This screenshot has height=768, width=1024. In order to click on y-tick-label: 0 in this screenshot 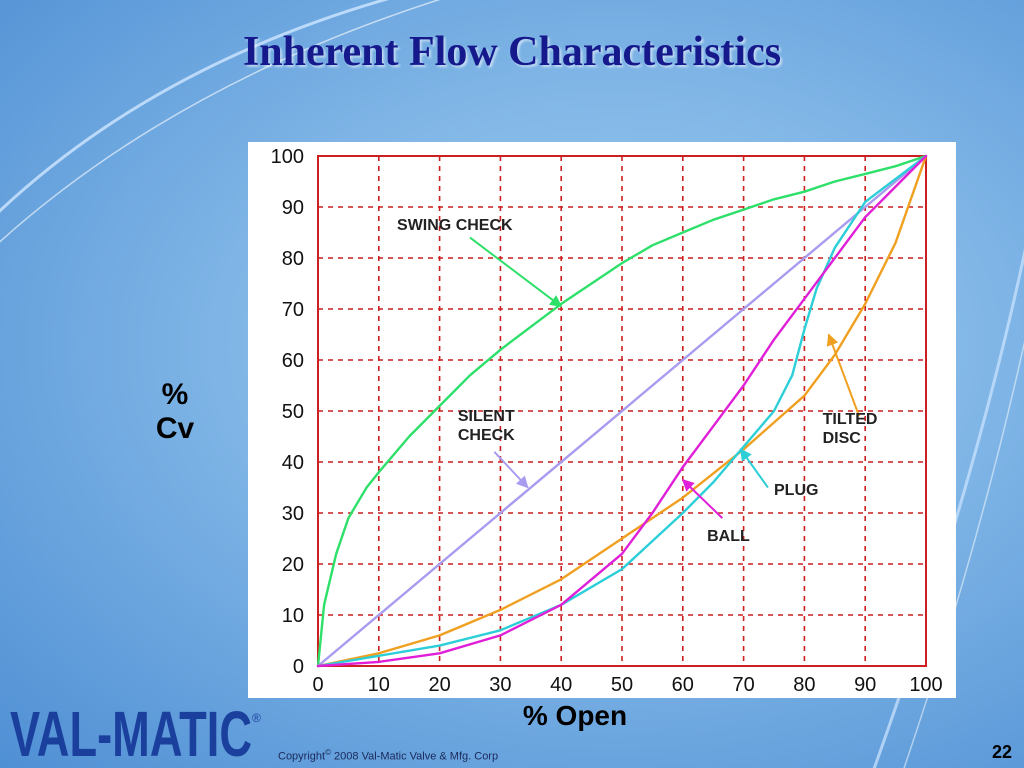, I will do `click(298, 667)`.